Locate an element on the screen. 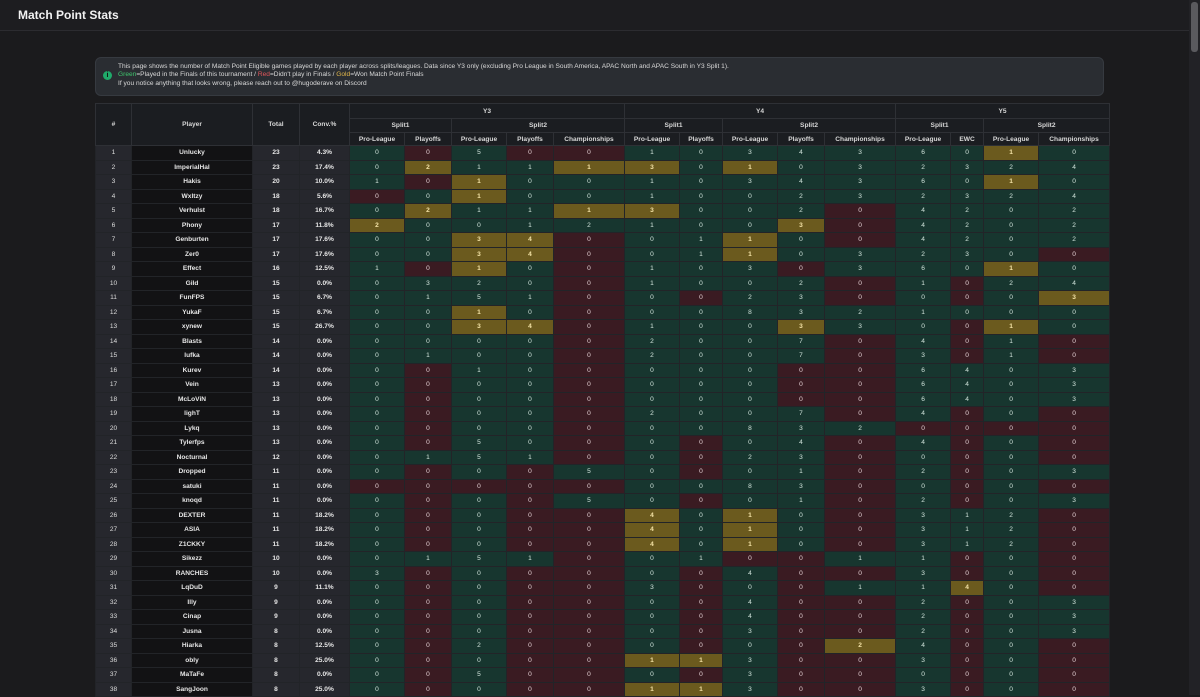 The width and height of the screenshot is (1200, 697). rank-cell: 10 is located at coordinates (113, 283).